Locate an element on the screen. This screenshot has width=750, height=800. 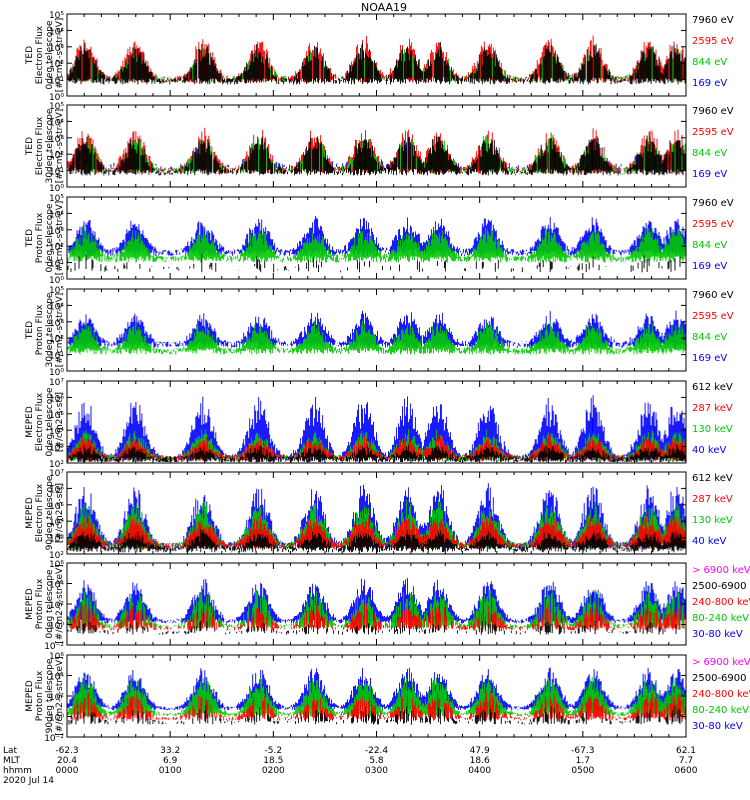
ephemeris-hhmm-value: 0100 is located at coordinates (170, 771).